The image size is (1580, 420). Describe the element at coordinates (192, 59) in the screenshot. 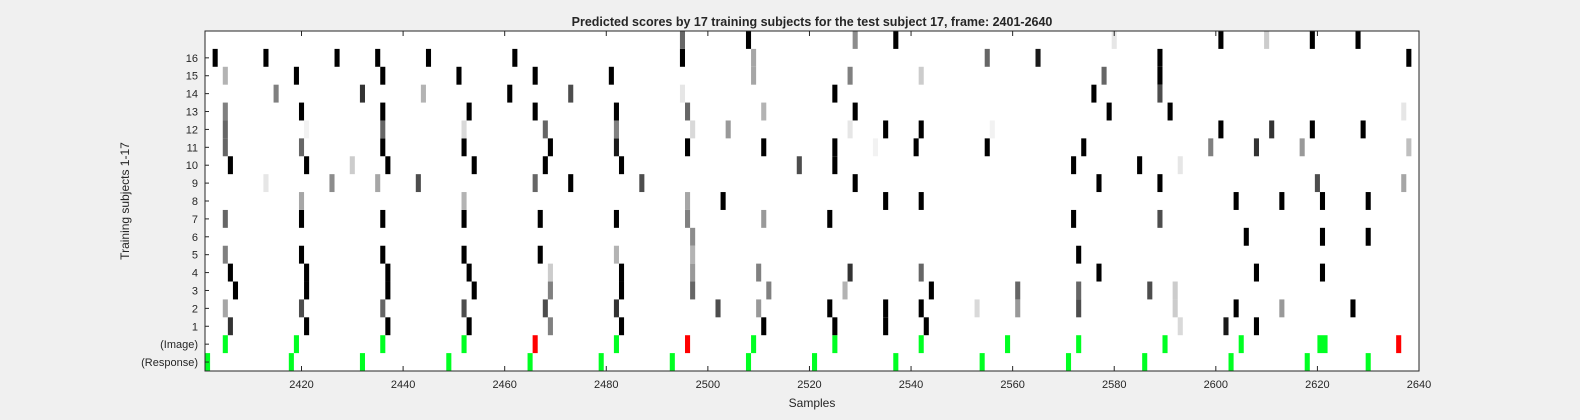

I see `y-tick-label: 16` at that location.